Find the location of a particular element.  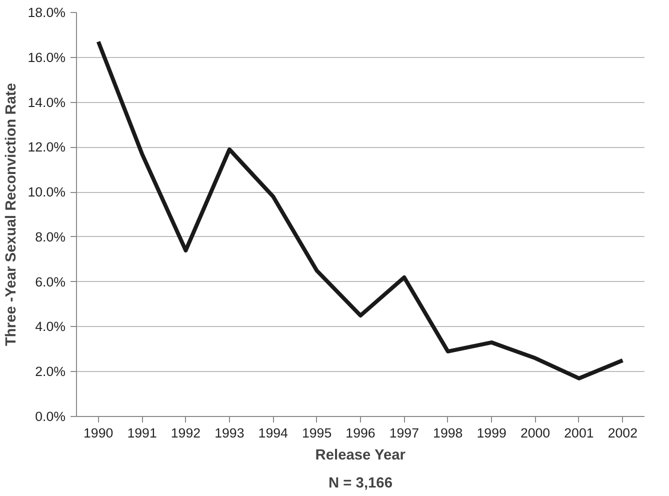

x-tick-label: 1991 is located at coordinates (142, 433).